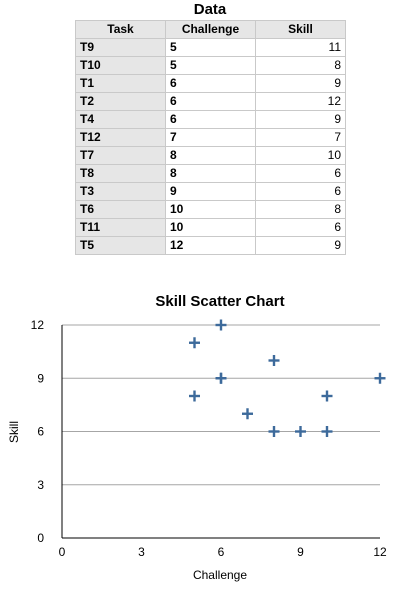  I want to click on task-cell: T4, so click(120, 119).